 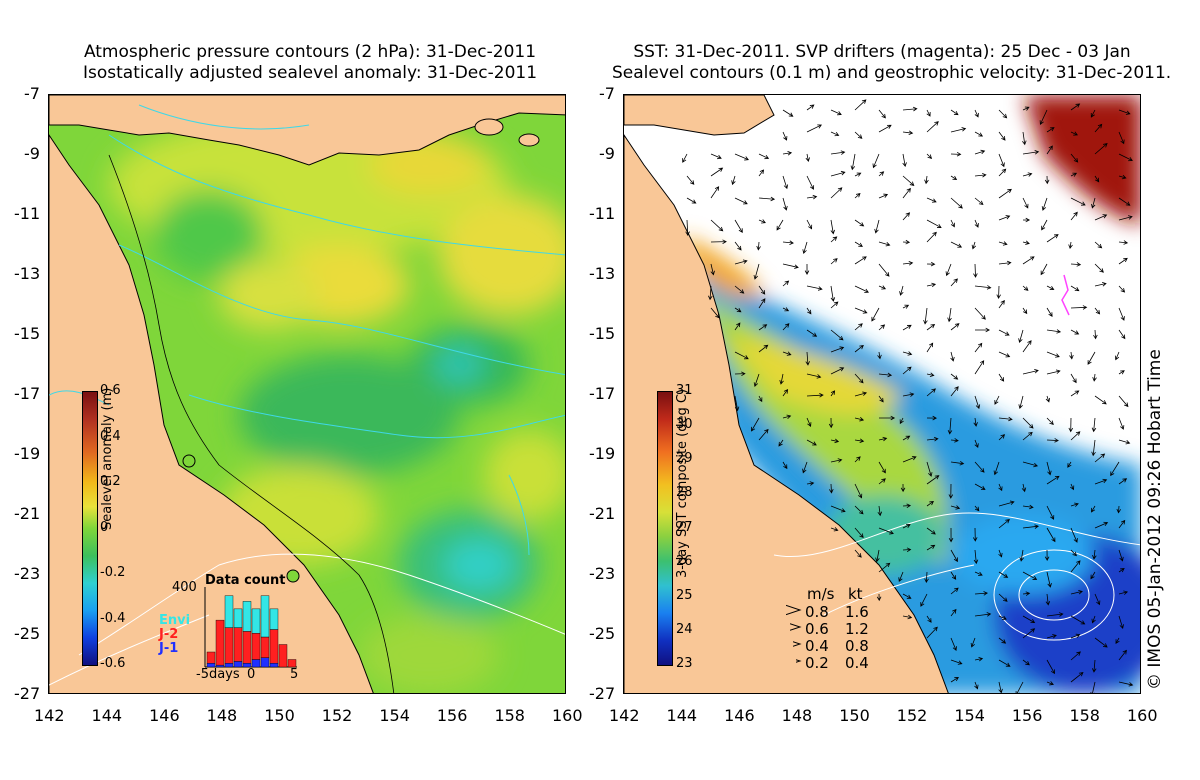 I want to click on left-lat-tick: -11, so click(x=27, y=213).